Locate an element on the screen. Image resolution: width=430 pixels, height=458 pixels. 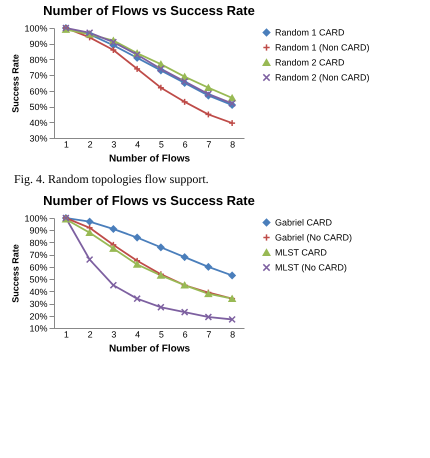
legend-label: Gabriel (No CARD) is located at coordinates (313, 237).